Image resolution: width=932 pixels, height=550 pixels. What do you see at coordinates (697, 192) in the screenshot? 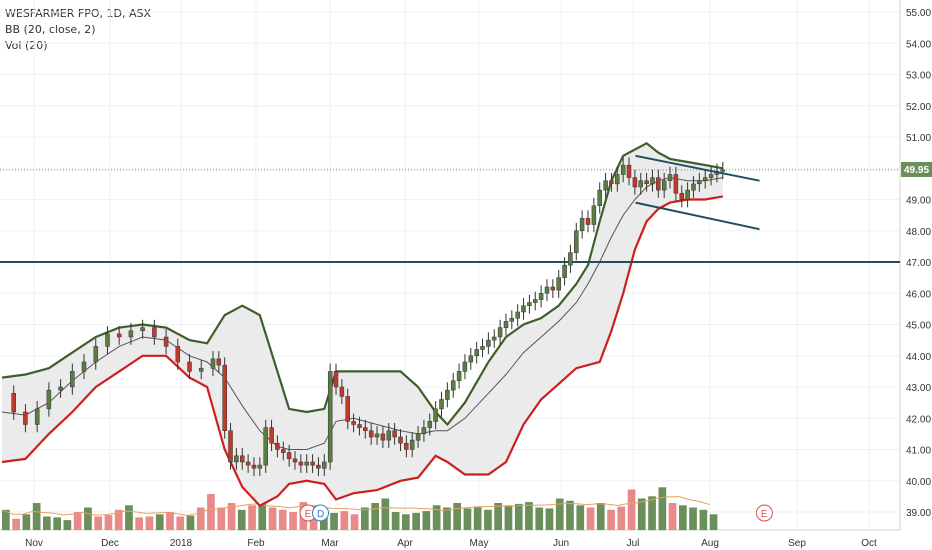
I see `trendlines` at bounding box center [697, 192].